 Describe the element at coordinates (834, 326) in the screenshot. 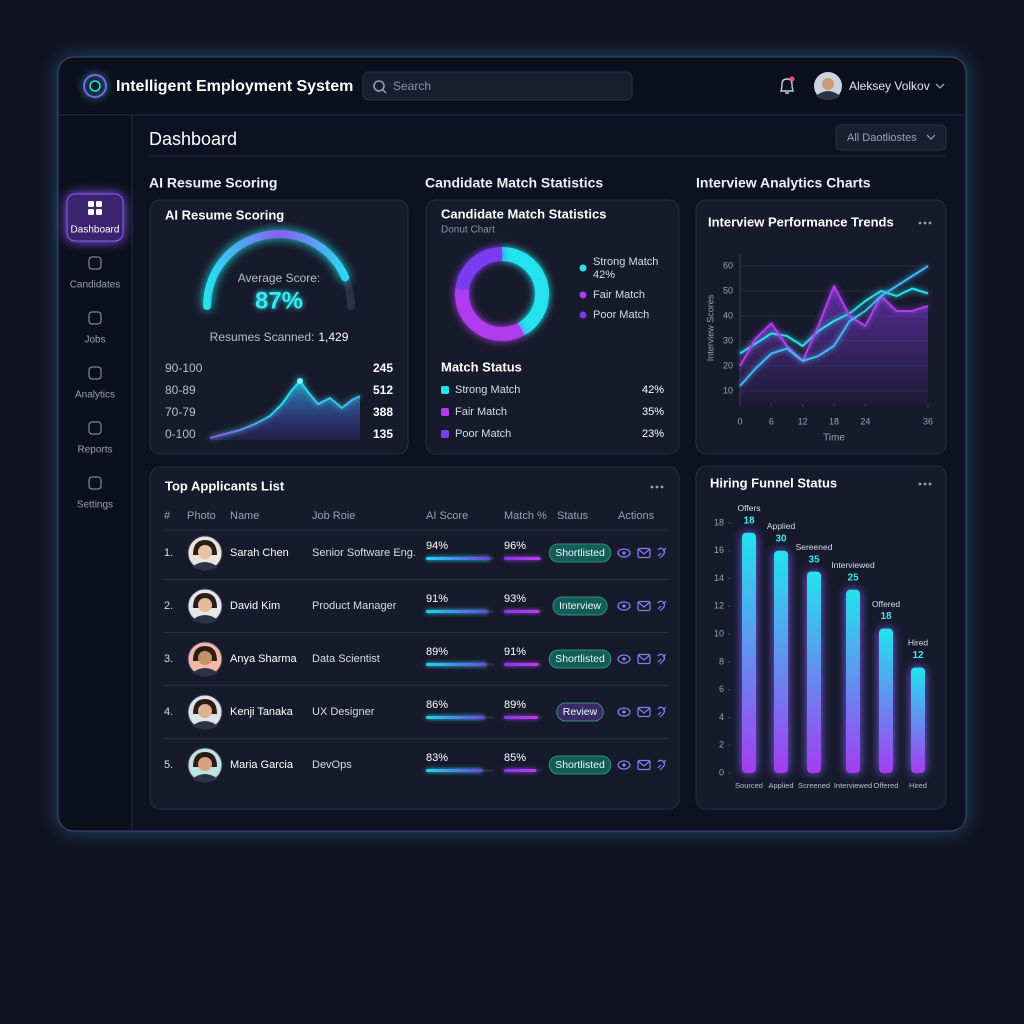

I see `line` at that location.